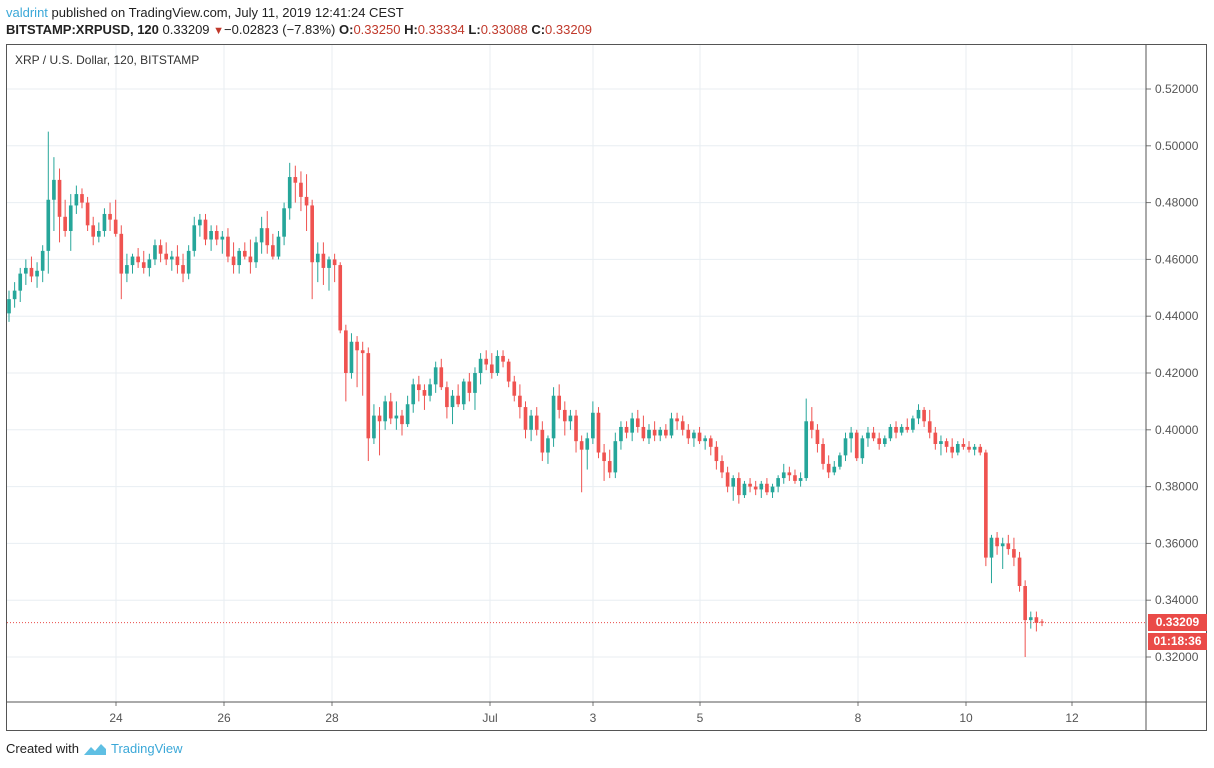  I want to click on chart-title: XRP / U.S. Dollar, 120, BITSTAMP, so click(107, 60).